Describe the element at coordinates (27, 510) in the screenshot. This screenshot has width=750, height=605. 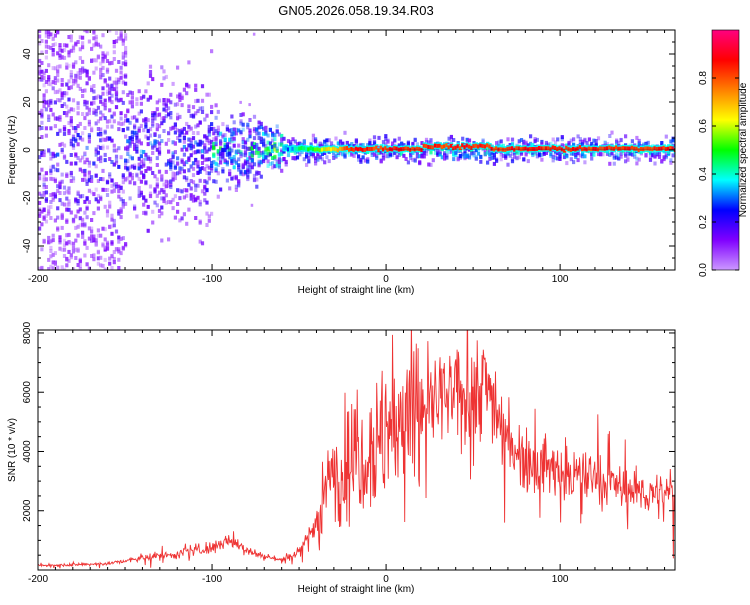
I see `snr-y-tick-label: 2000` at that location.